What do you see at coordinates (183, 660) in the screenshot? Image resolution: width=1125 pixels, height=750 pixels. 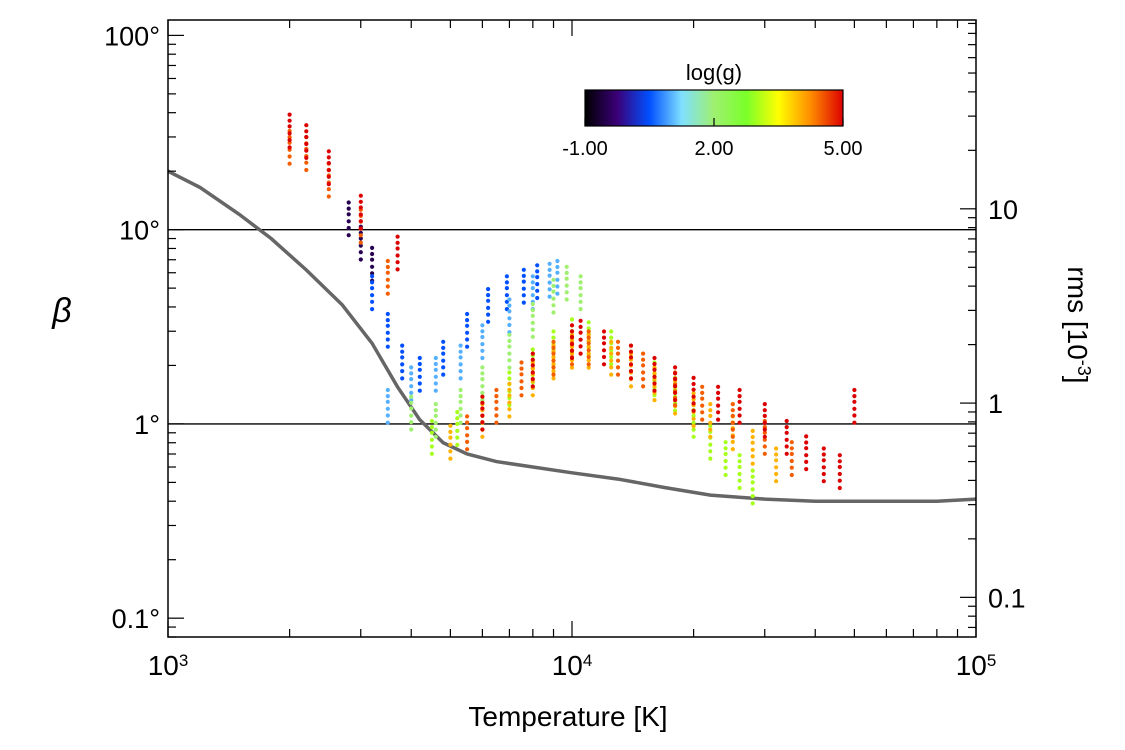 I see `x-tick-label-exponent: 3` at bounding box center [183, 660].